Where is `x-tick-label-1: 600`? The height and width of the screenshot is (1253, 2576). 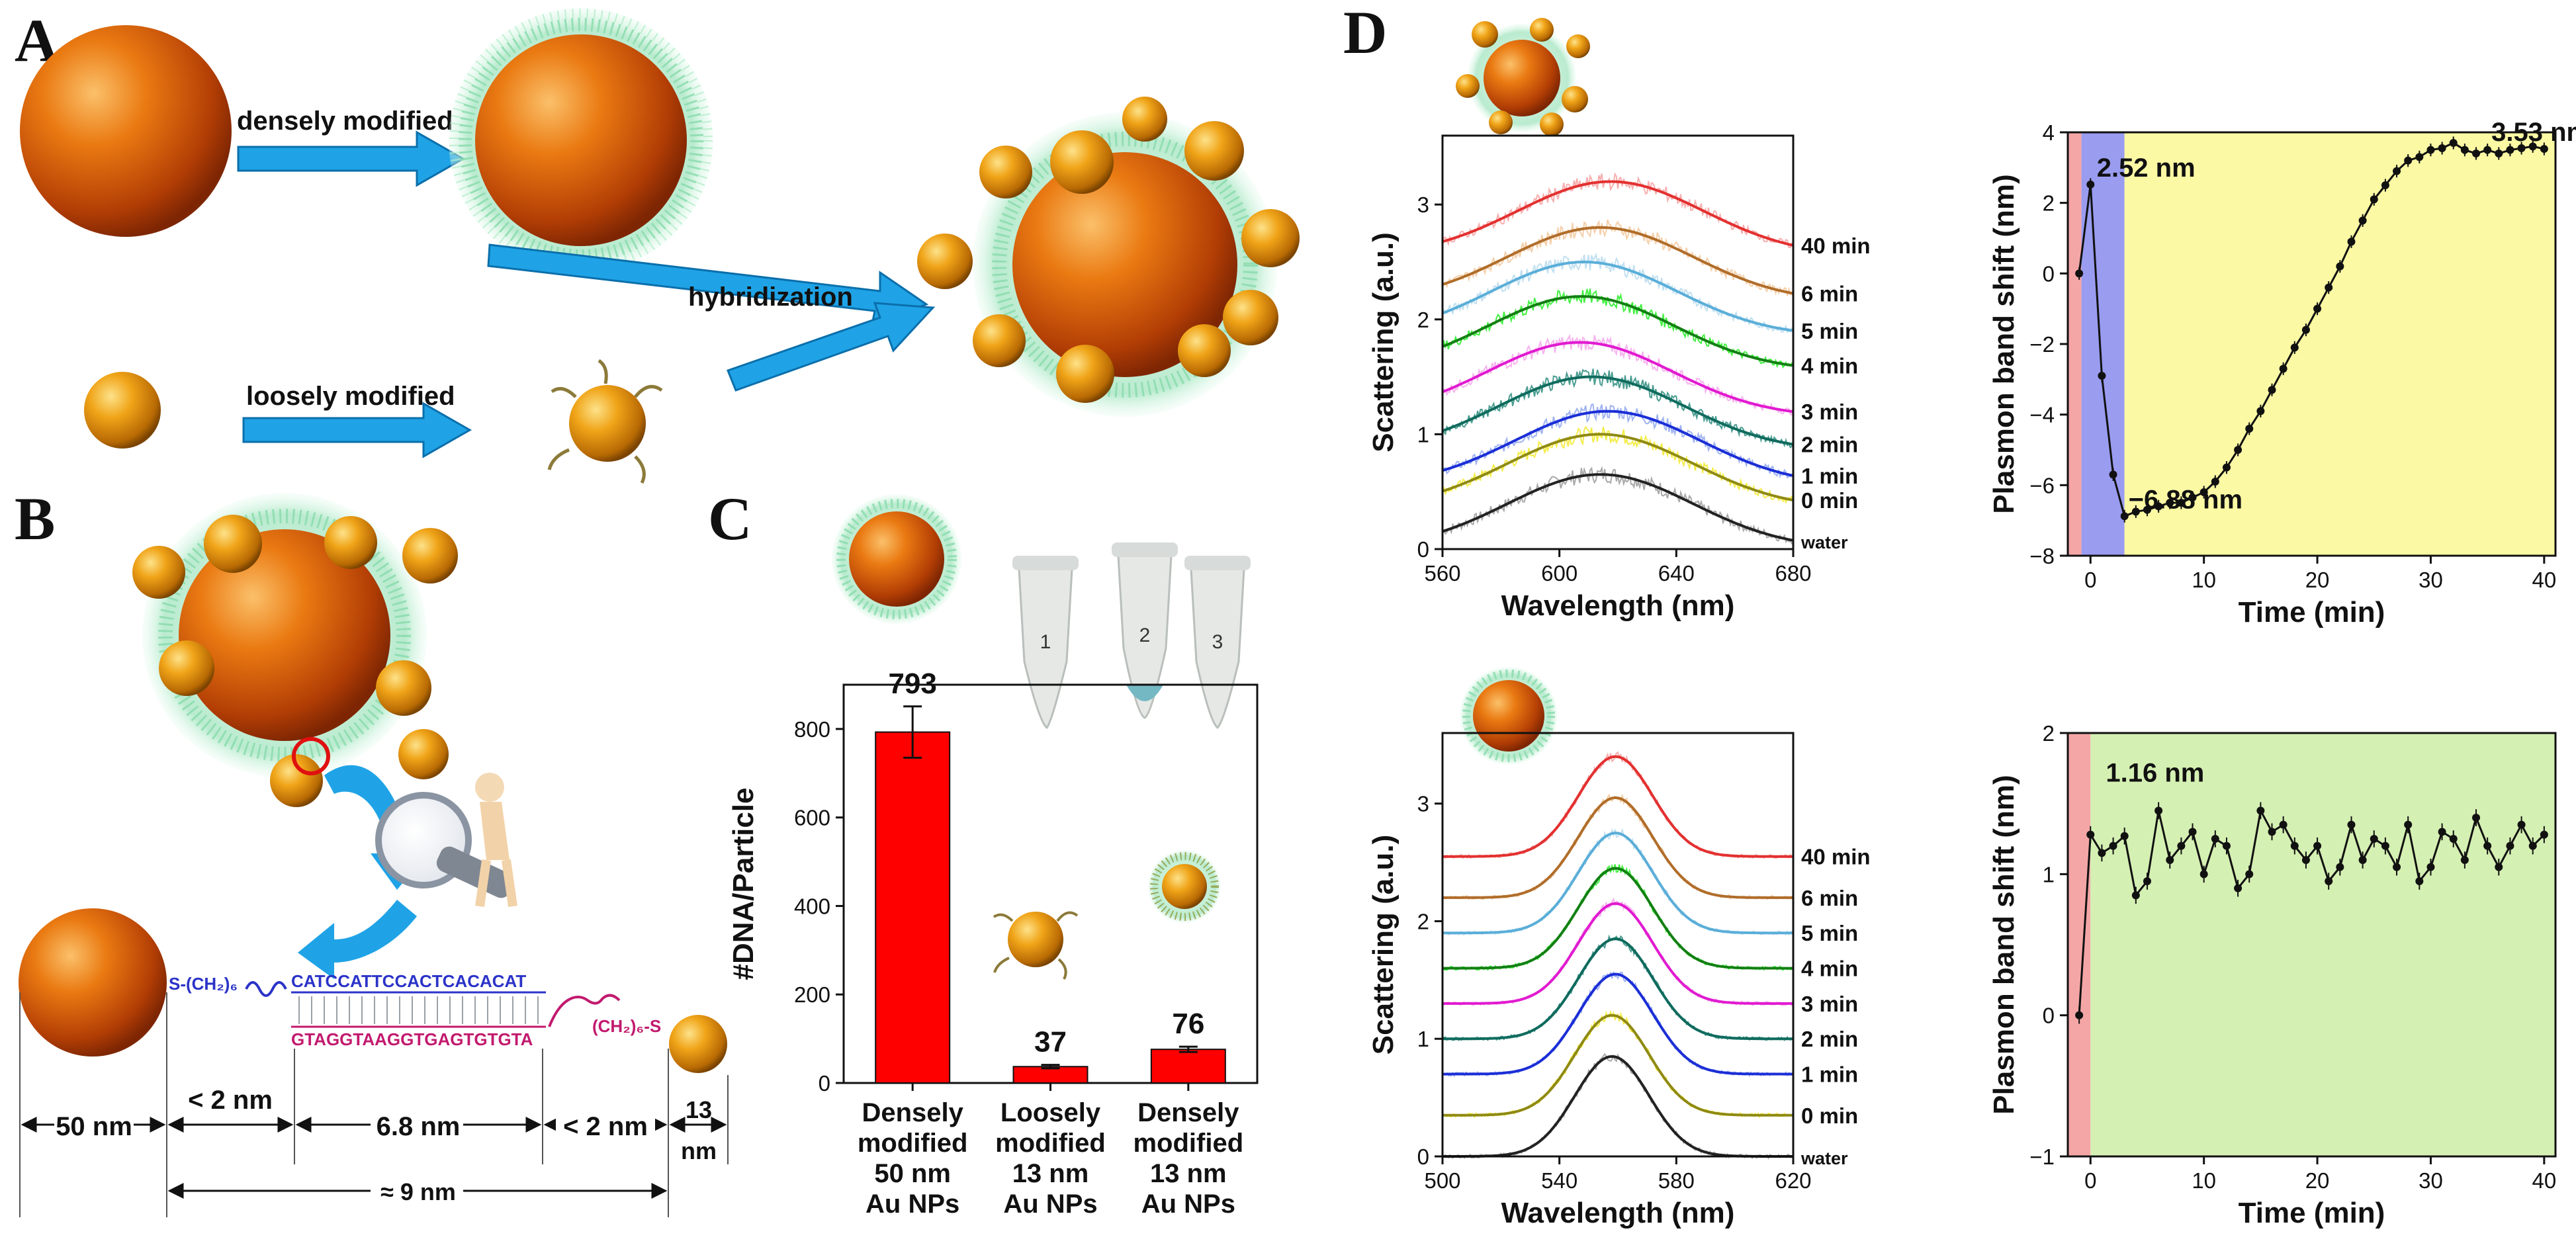
x-tick-label-1: 600 is located at coordinates (1559, 573).